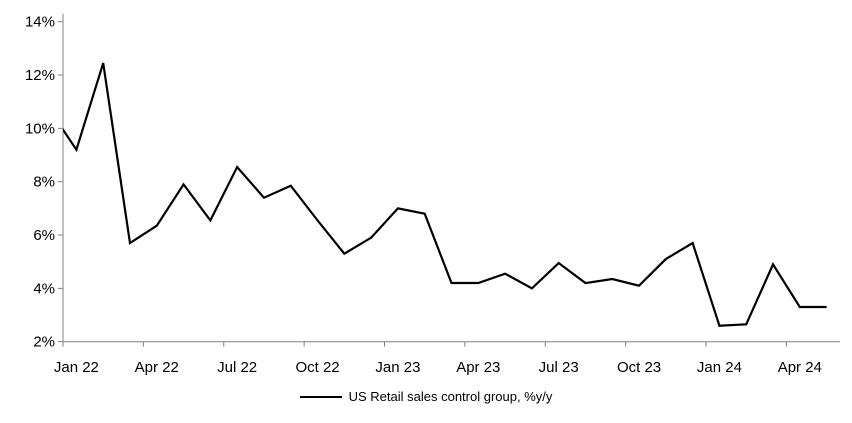 The width and height of the screenshot is (852, 423). Describe the element at coordinates (237, 367) in the screenshot. I see `x-axis-tick-label: Jul 22` at that location.